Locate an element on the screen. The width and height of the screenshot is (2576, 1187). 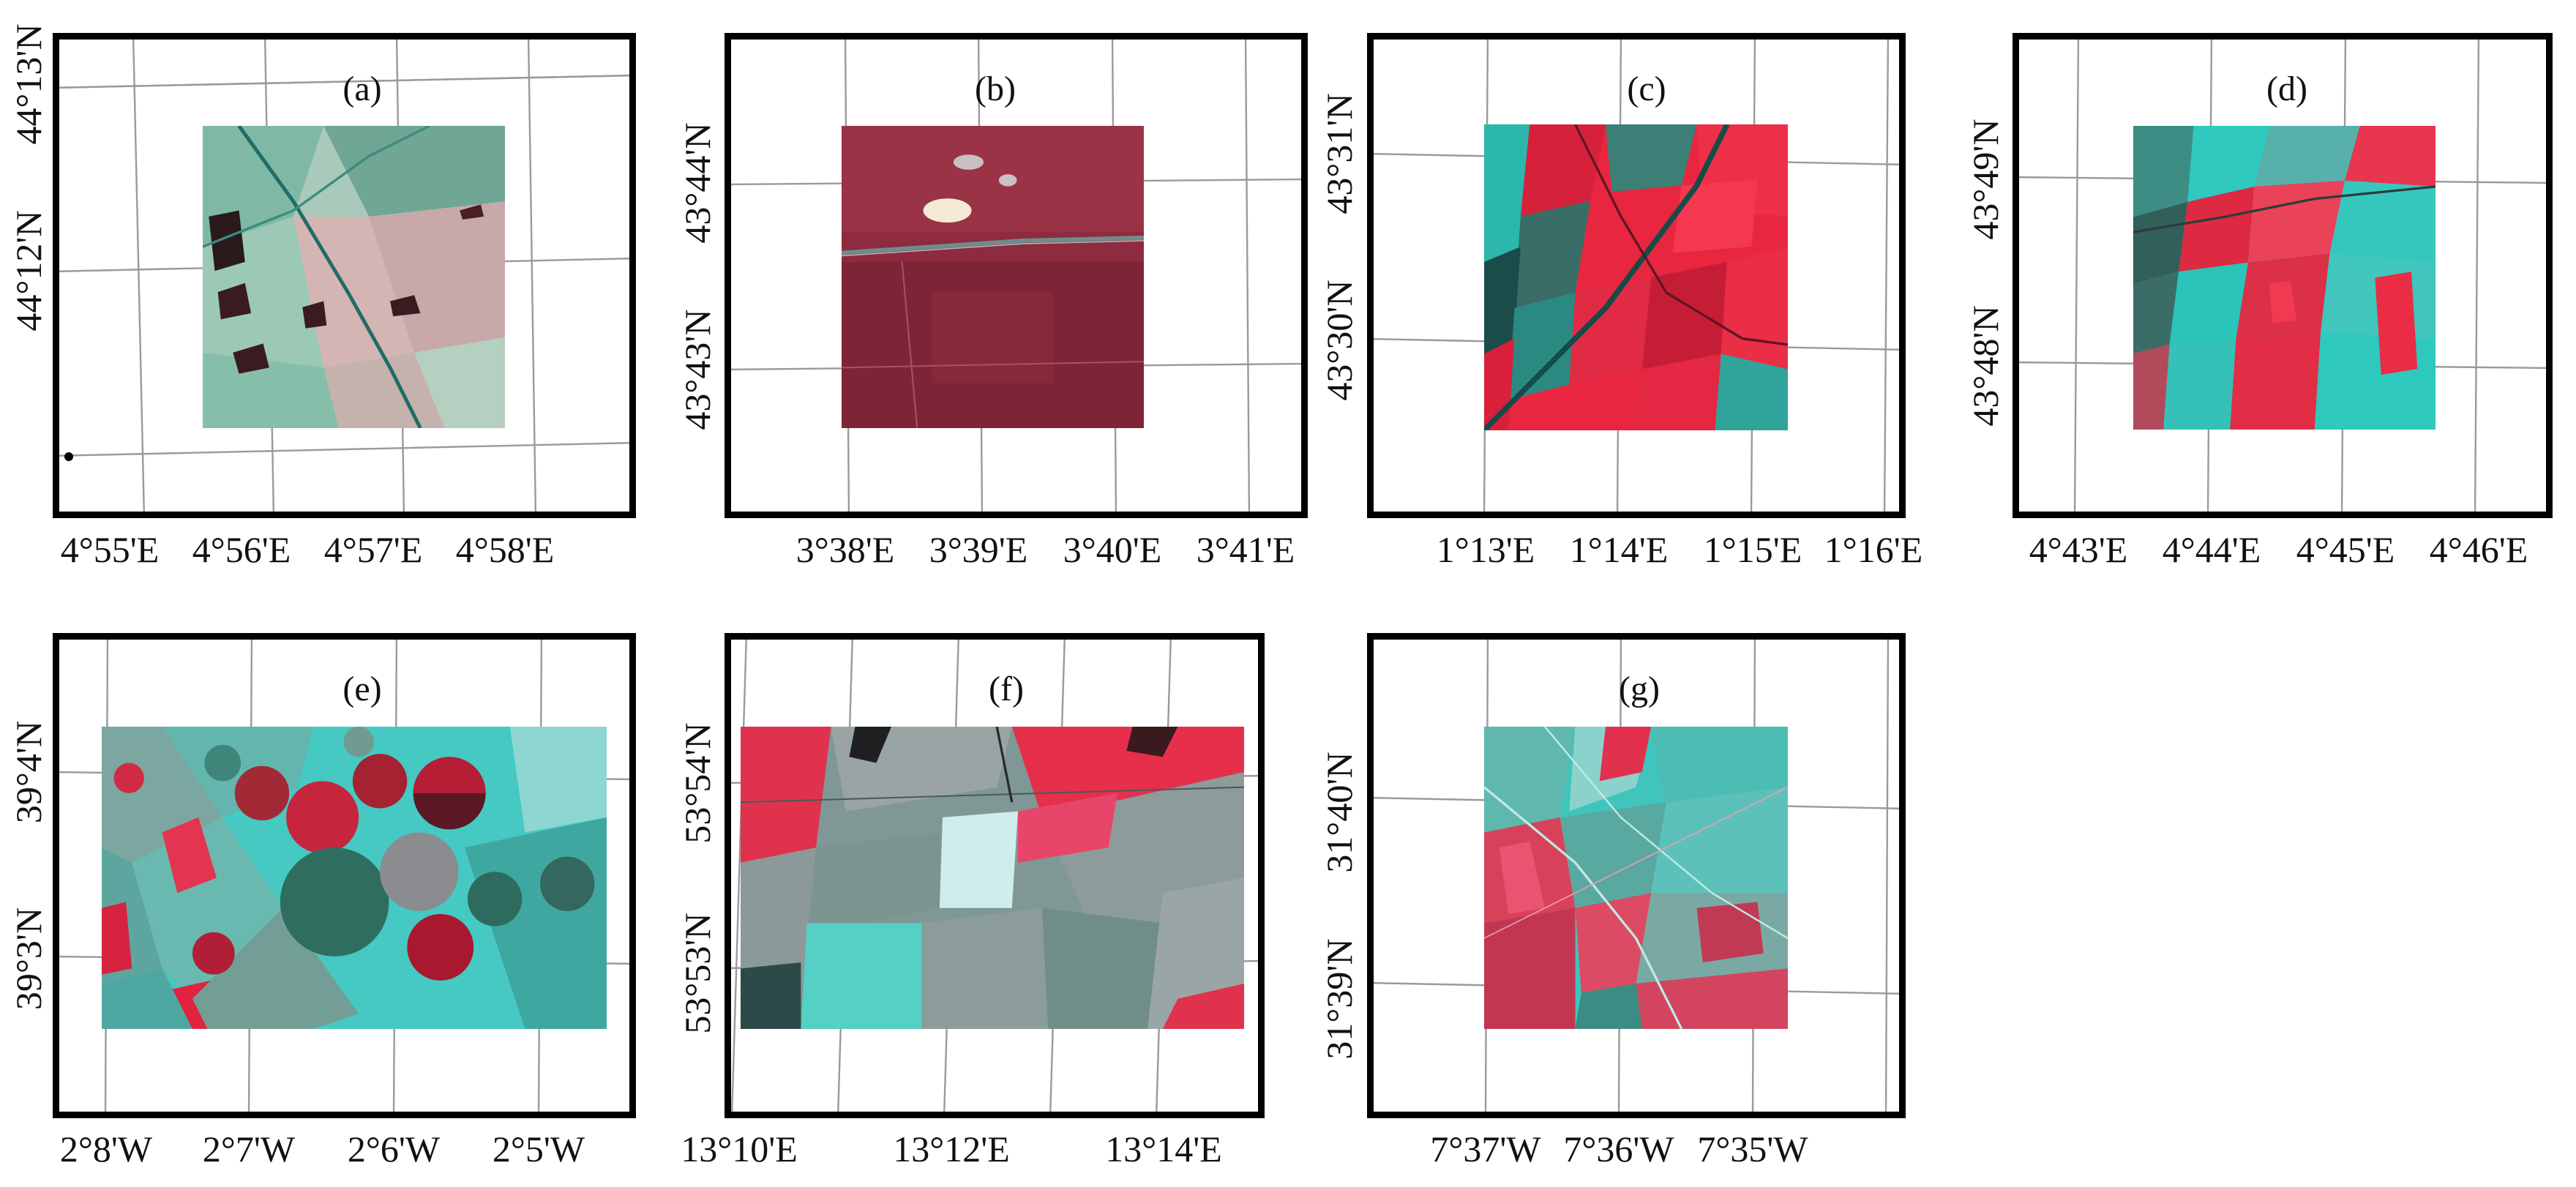
x-tick-label: 3°39'E is located at coordinates (978, 549).